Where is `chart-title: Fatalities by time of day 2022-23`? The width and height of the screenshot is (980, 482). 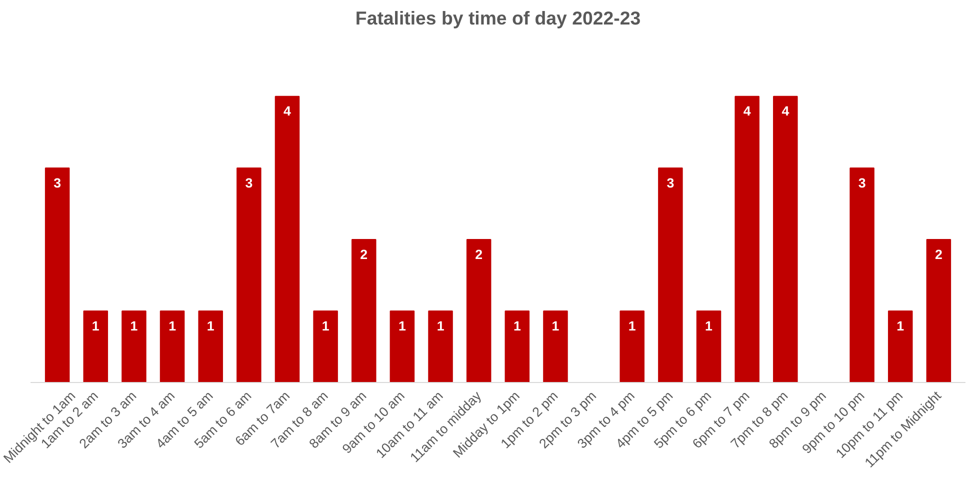
chart-title: Fatalities by time of day 2022-23 is located at coordinates (498, 18).